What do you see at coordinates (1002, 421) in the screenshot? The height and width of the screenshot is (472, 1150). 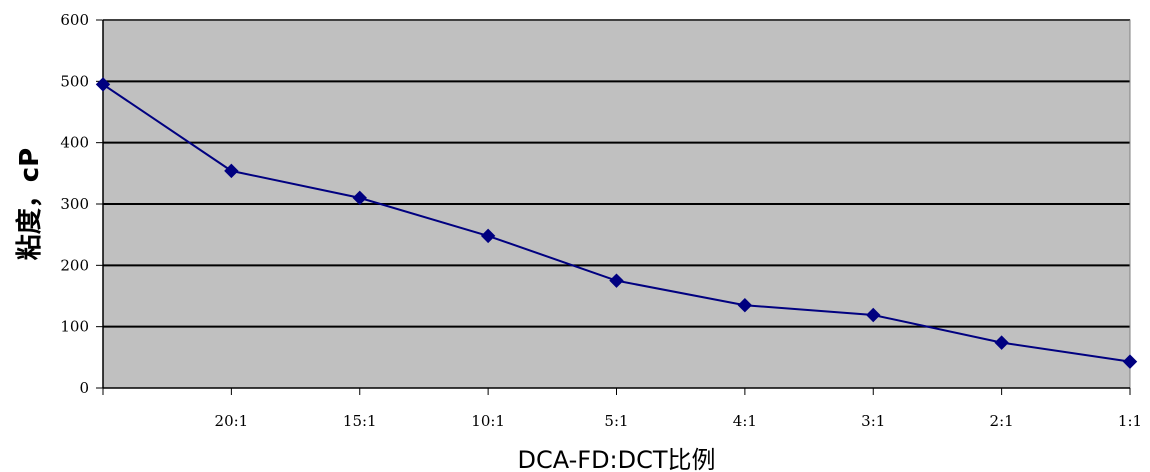 I see `x-tick-label: 2:1` at bounding box center [1002, 421].